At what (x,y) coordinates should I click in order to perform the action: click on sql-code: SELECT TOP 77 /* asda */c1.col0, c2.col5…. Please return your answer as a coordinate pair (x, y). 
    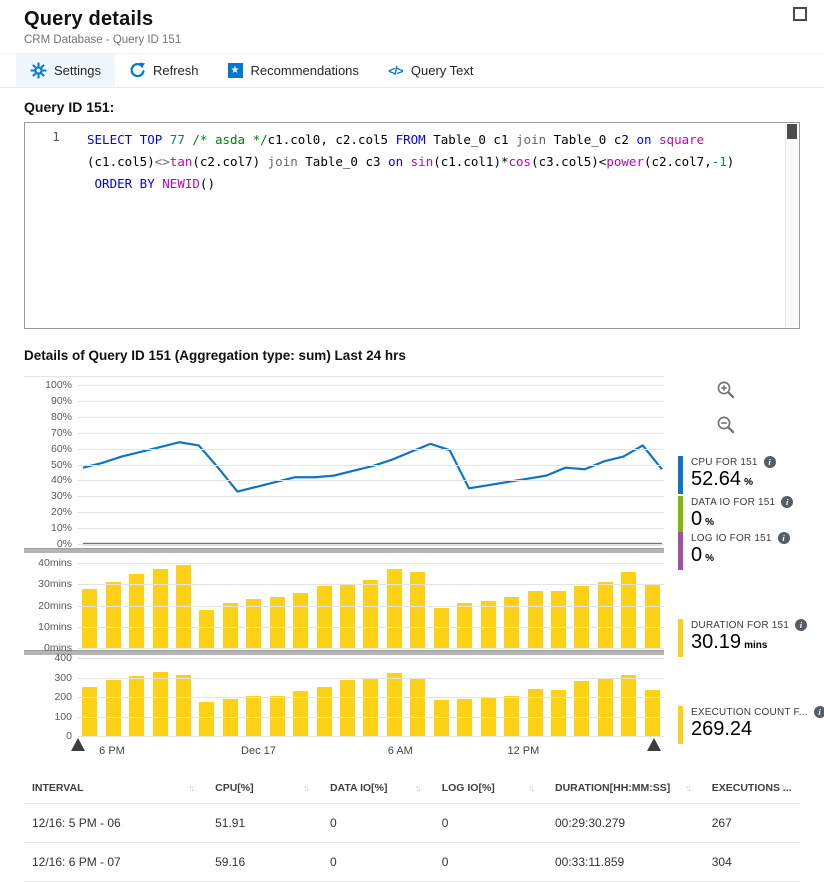
    Looking at the image, I should click on (411, 161).